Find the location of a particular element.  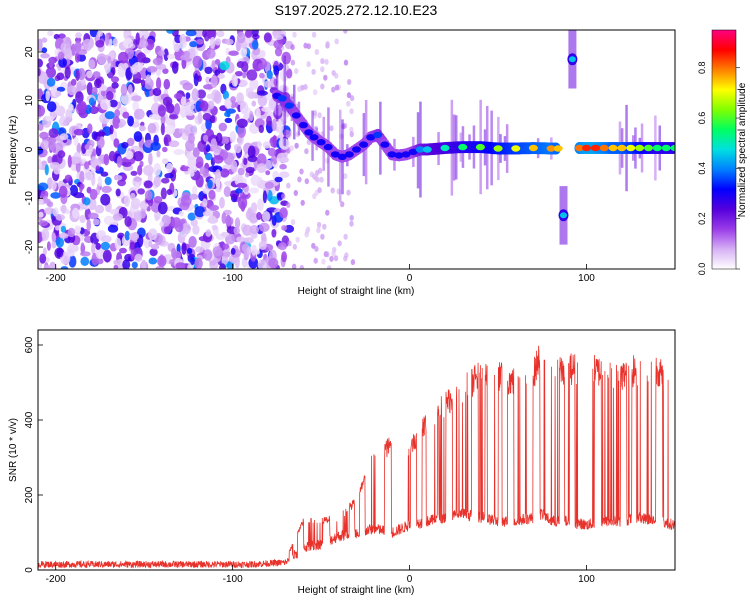

spectrogram-y-tick-label: 20 is located at coordinates (29, 52).